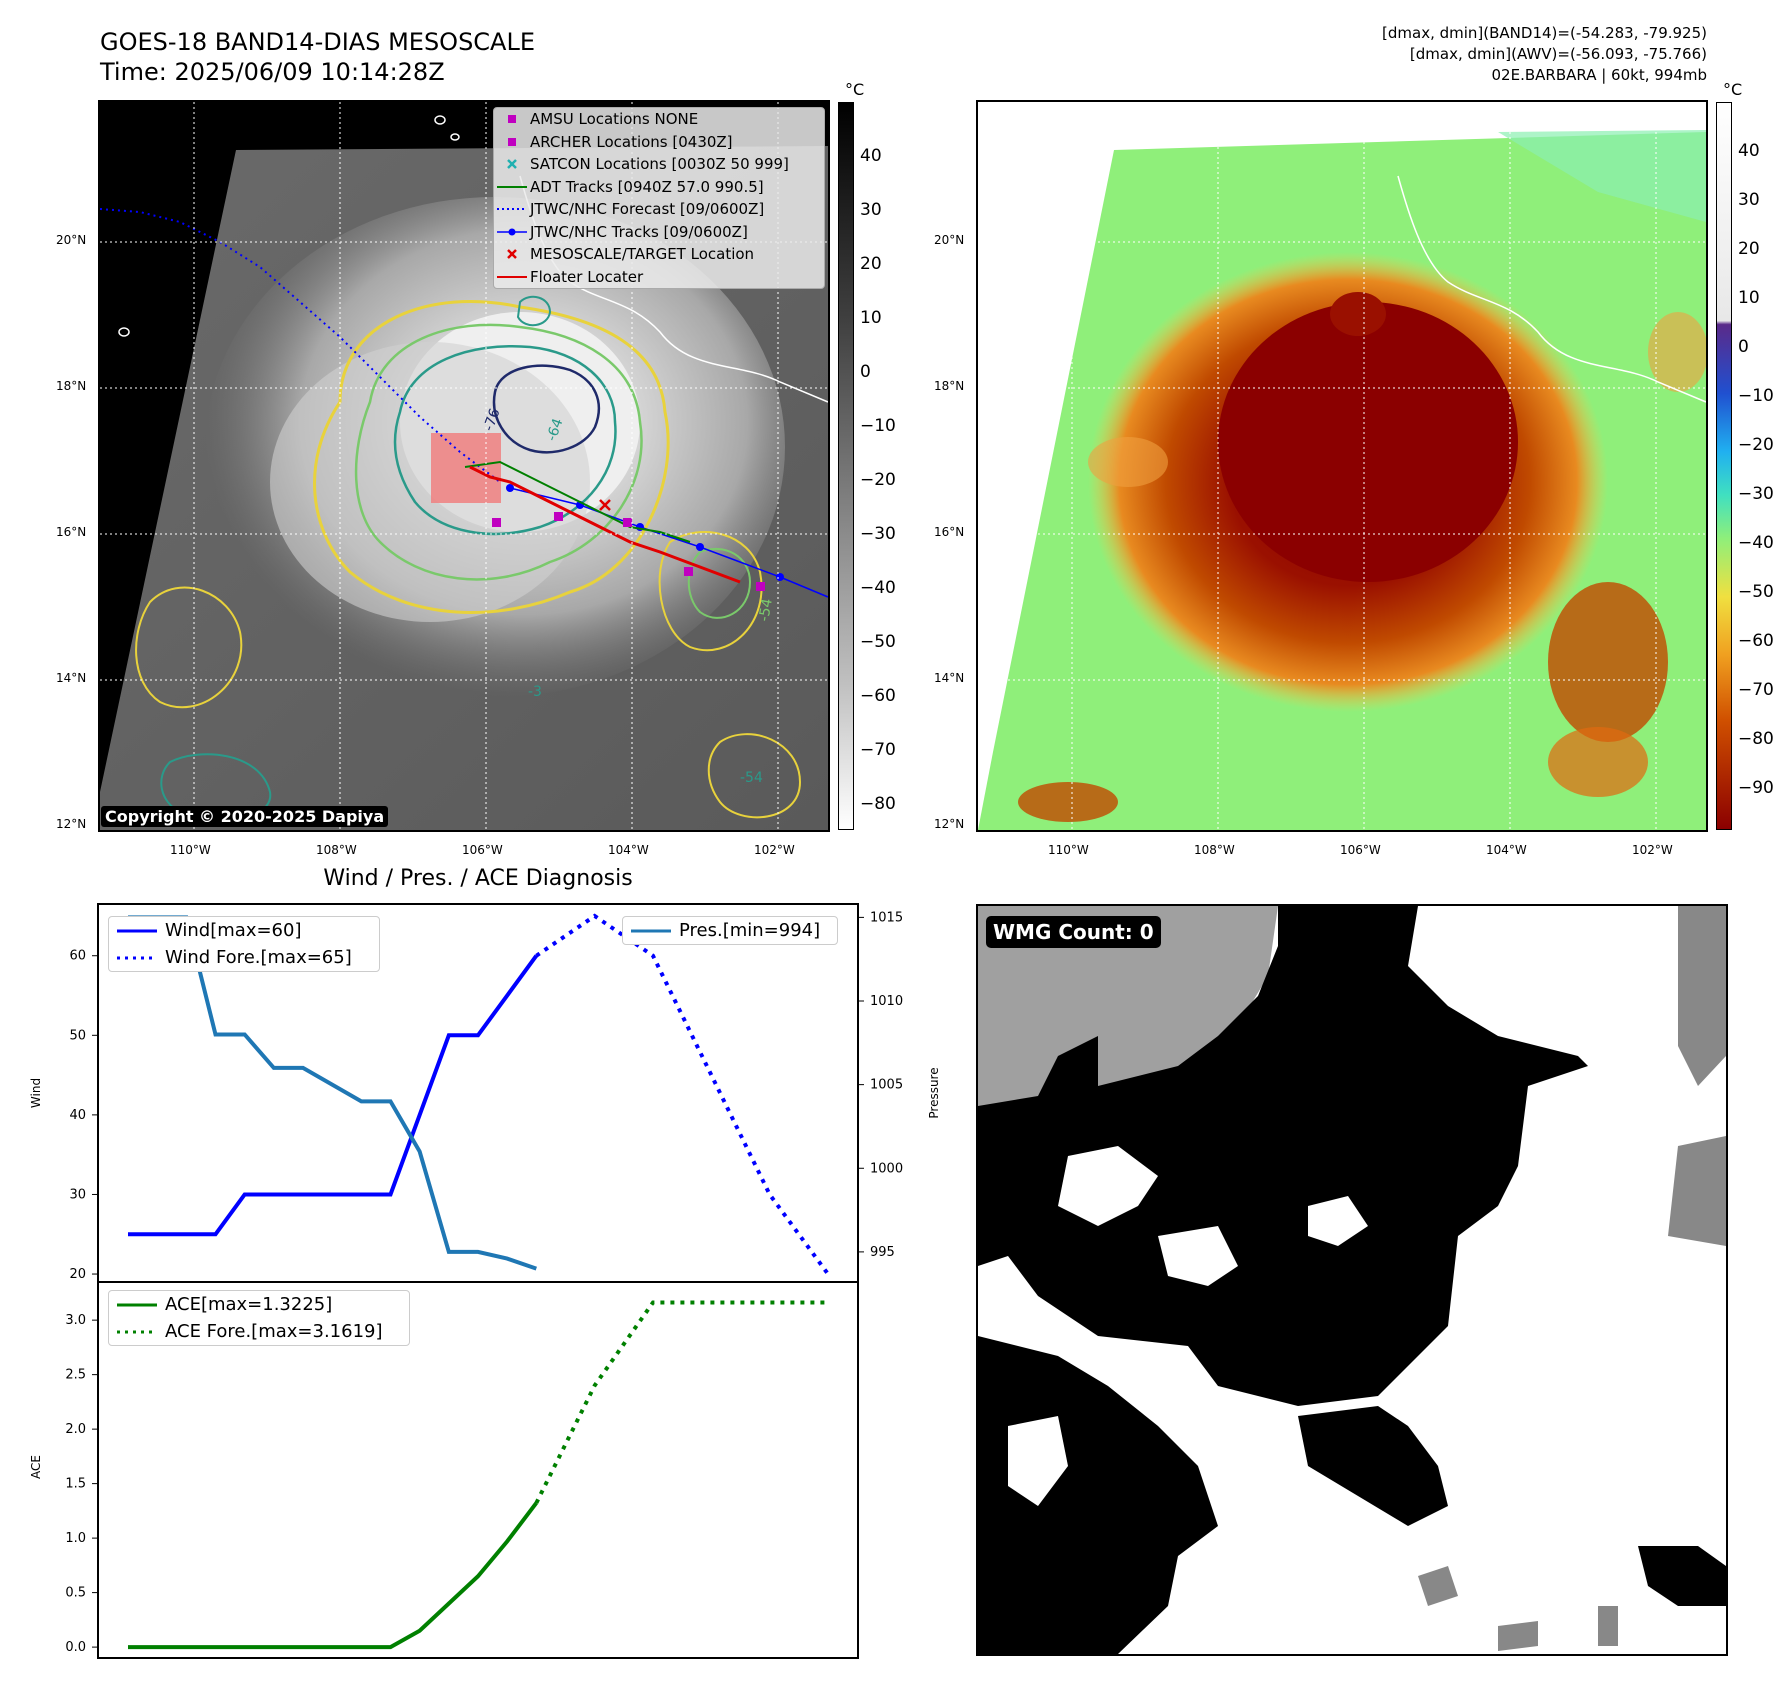 This screenshot has width=1792, height=1690. Describe the element at coordinates (1756, 739) in the screenshot. I see `awv-colorbar-tick: −80` at that location.